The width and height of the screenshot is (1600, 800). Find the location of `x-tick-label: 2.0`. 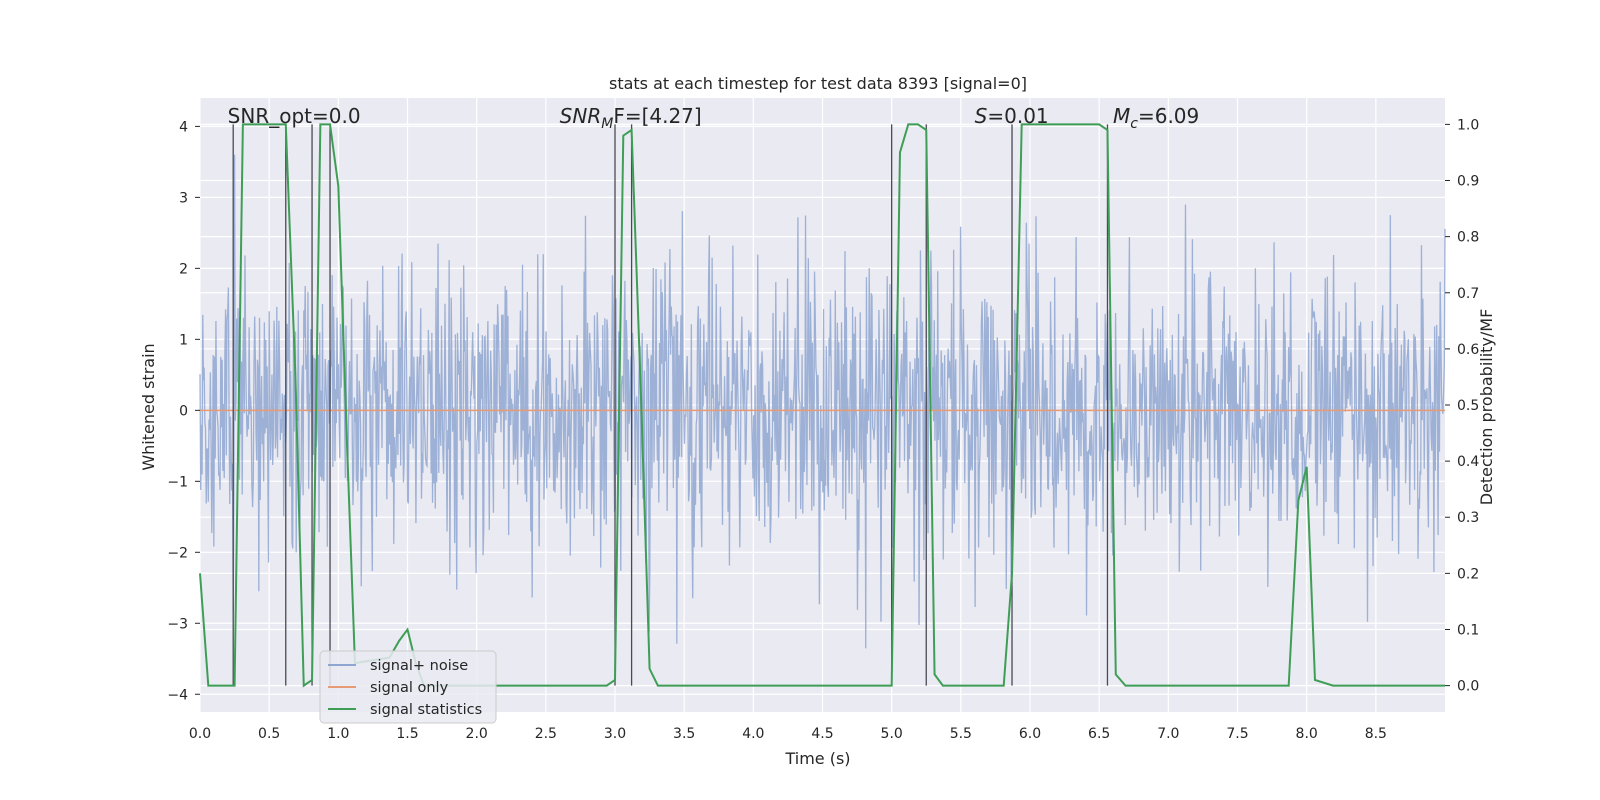

x-tick-label: 2.0 is located at coordinates (477, 734).